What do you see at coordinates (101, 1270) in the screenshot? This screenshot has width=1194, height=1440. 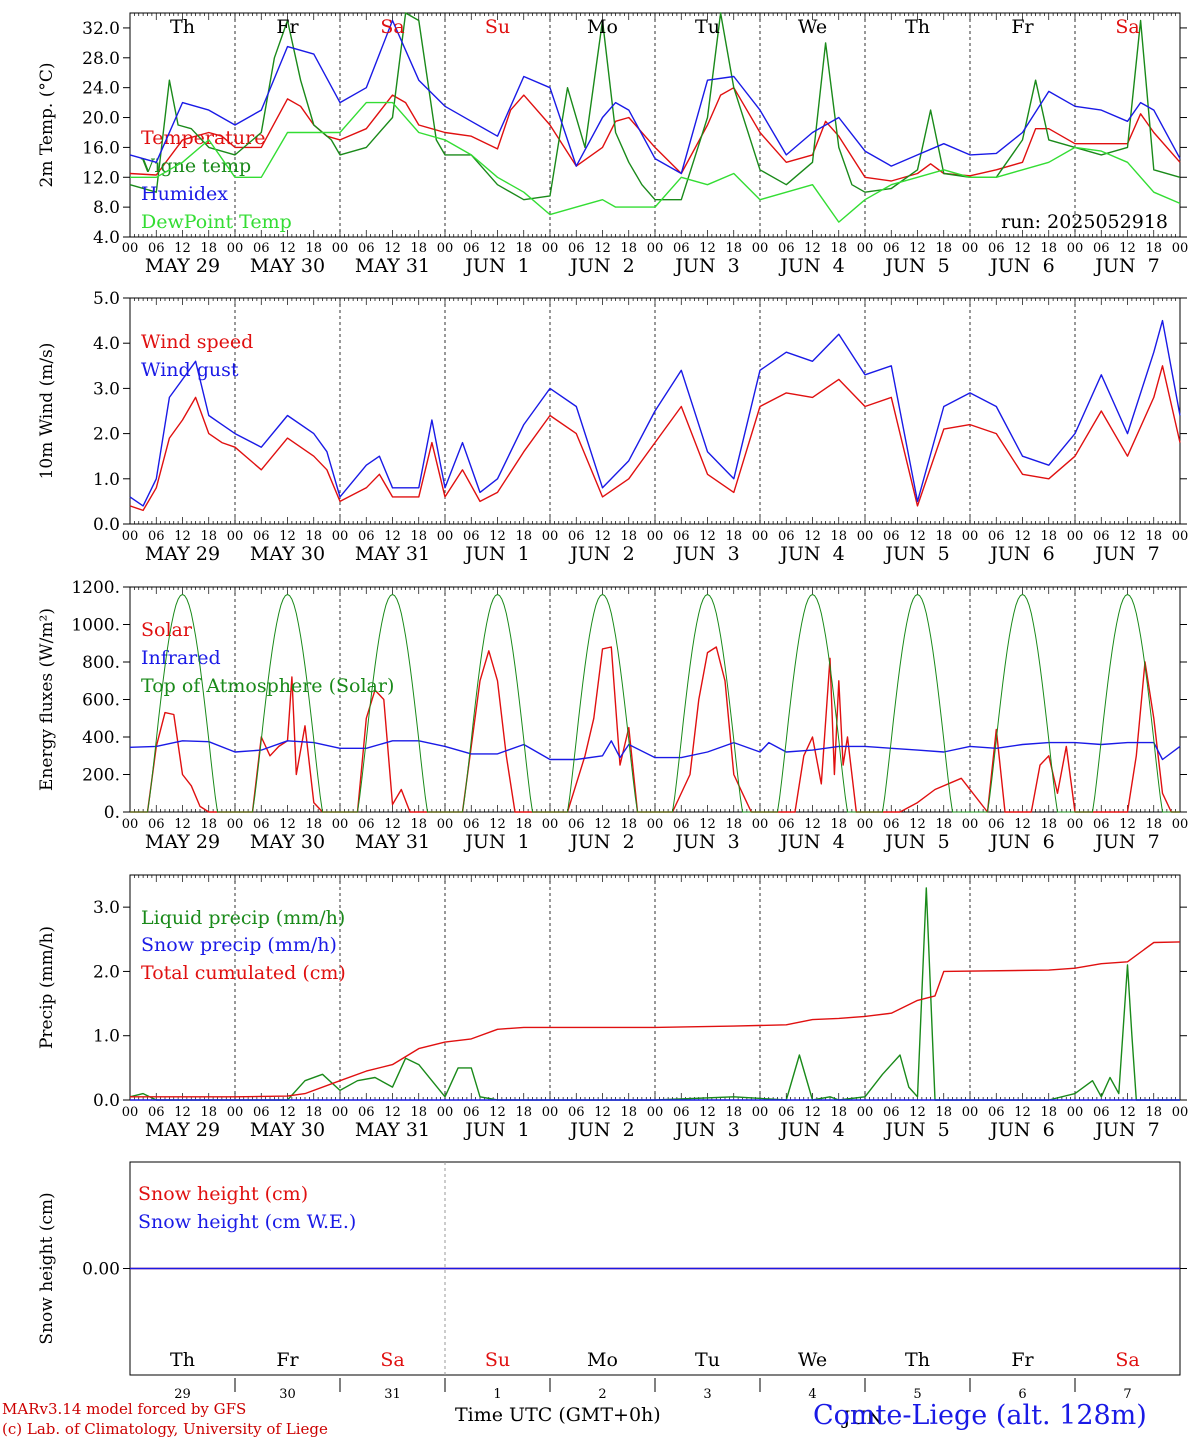 I see `y-tick-label: 0.00` at bounding box center [101, 1270].